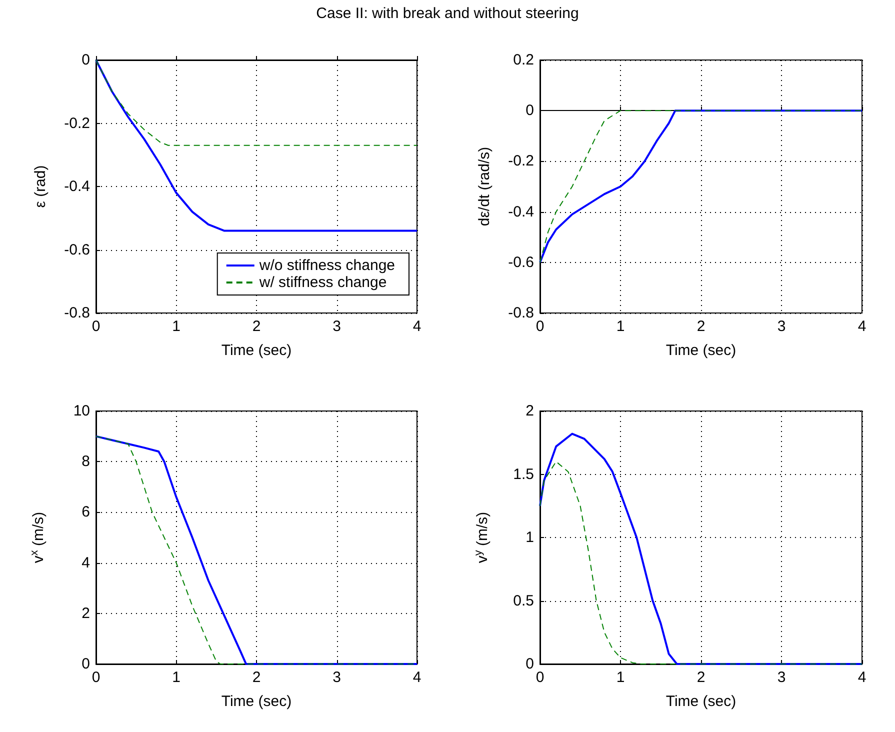 The width and height of the screenshot is (895, 732). What do you see at coordinates (530, 537) in the screenshot?
I see `y-tick-label: 1` at bounding box center [530, 537].